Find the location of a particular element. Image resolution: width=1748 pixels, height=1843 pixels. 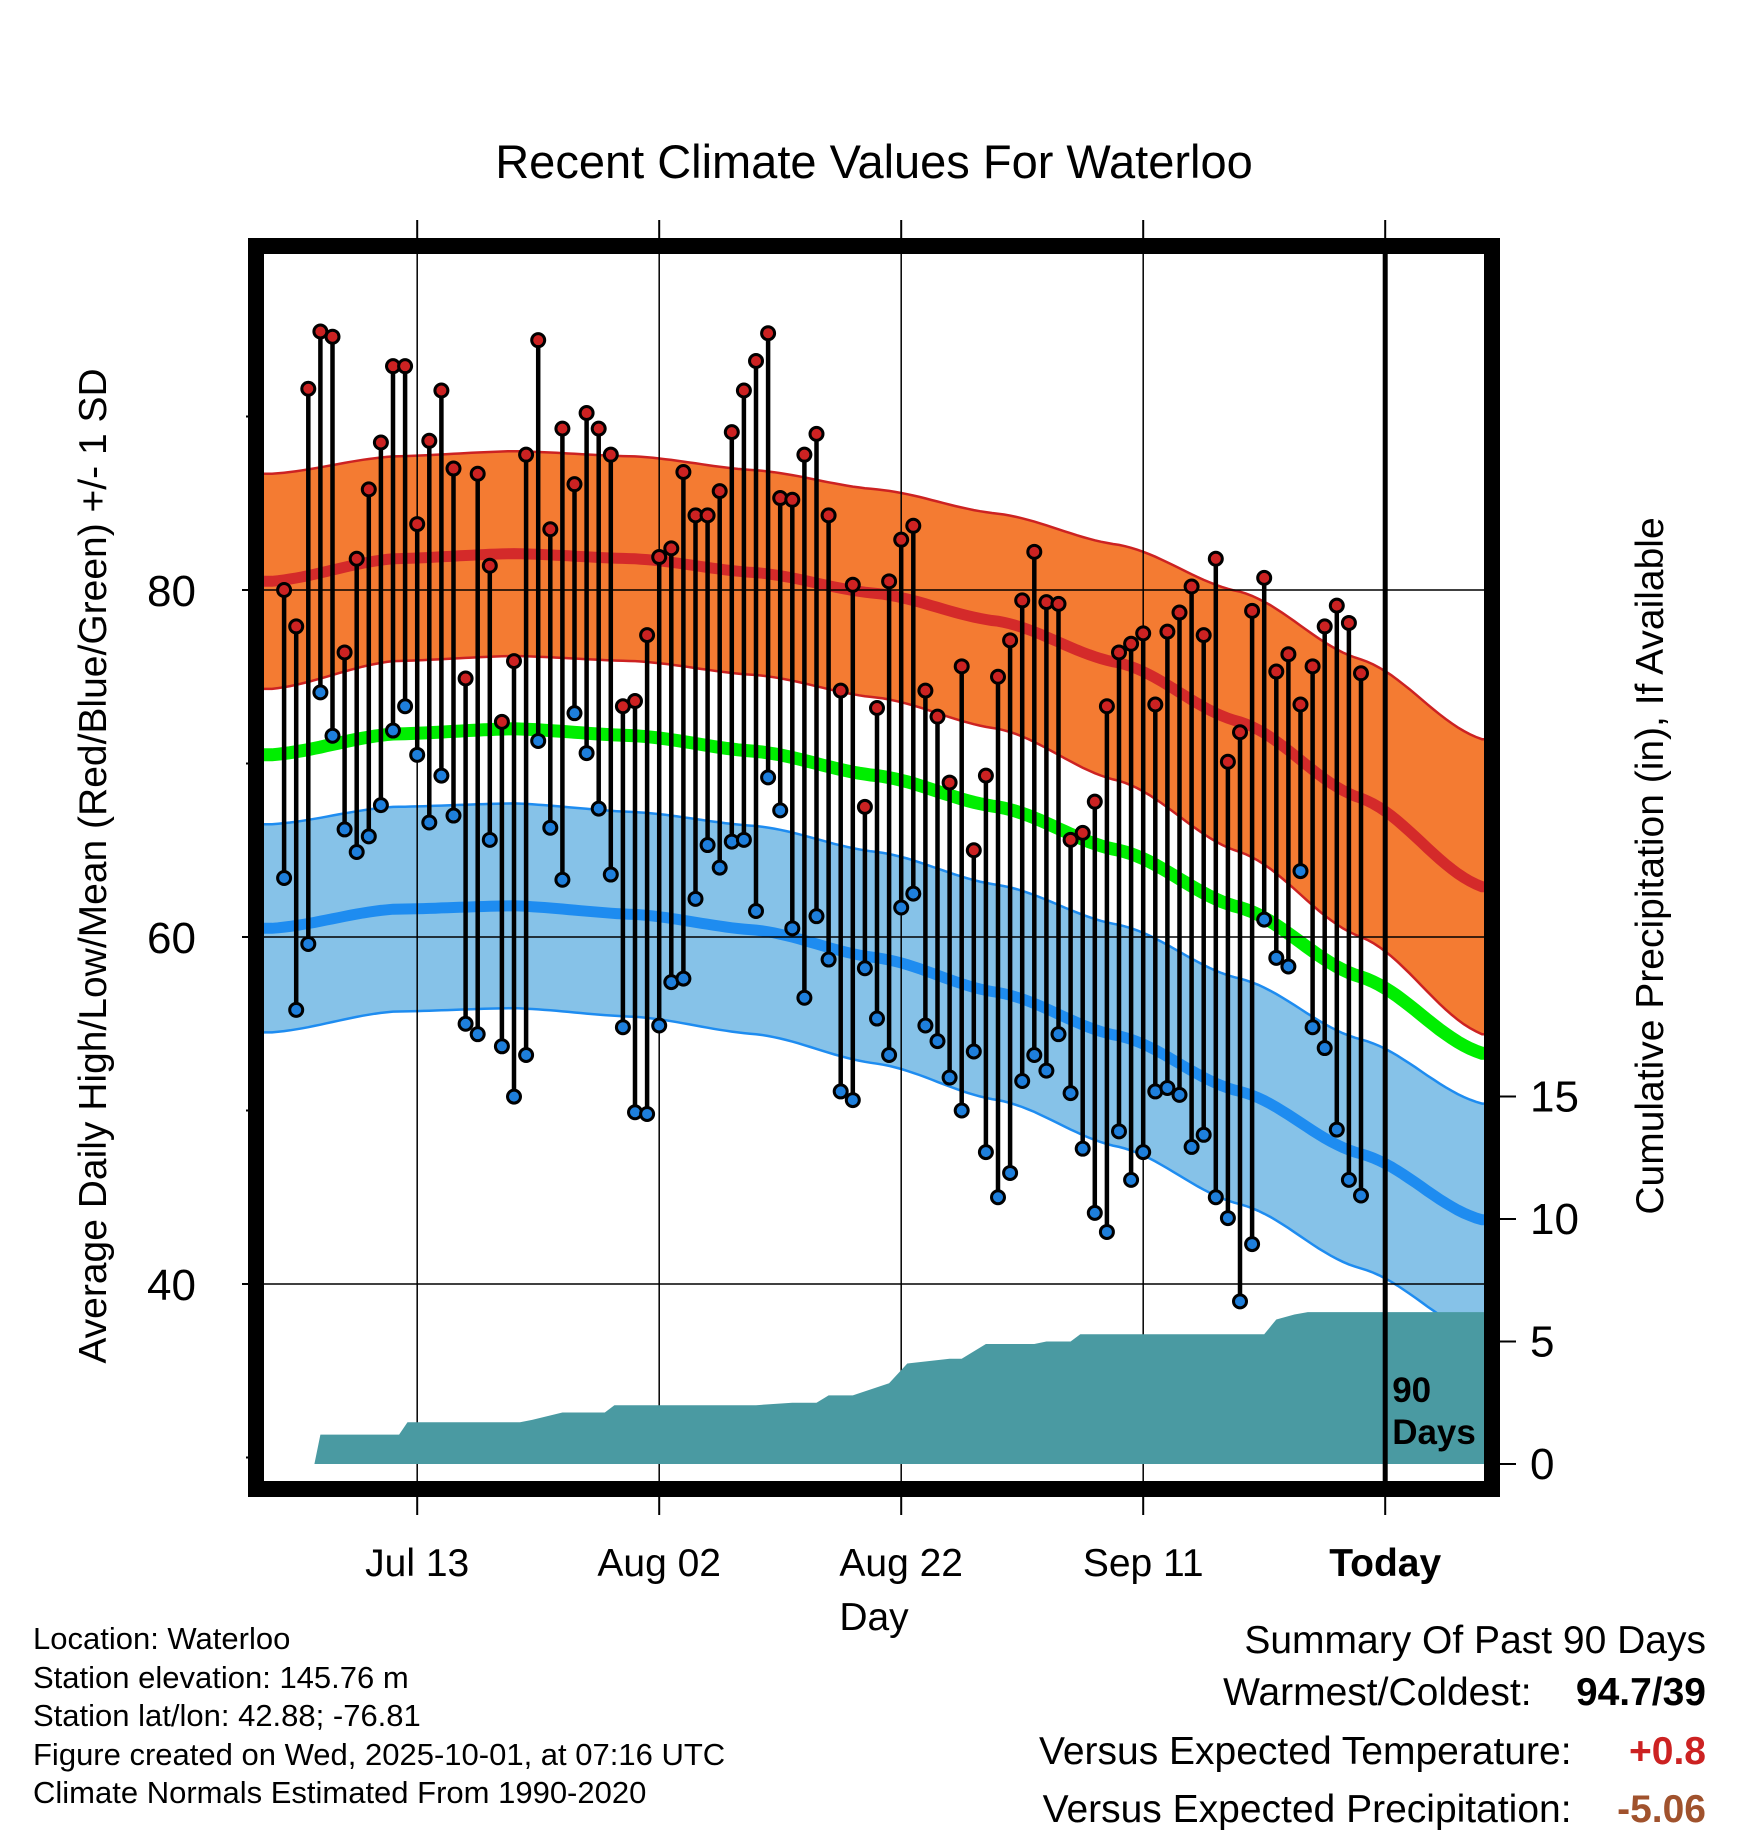

y-tick-label-40: 40 is located at coordinates (171, 1285).